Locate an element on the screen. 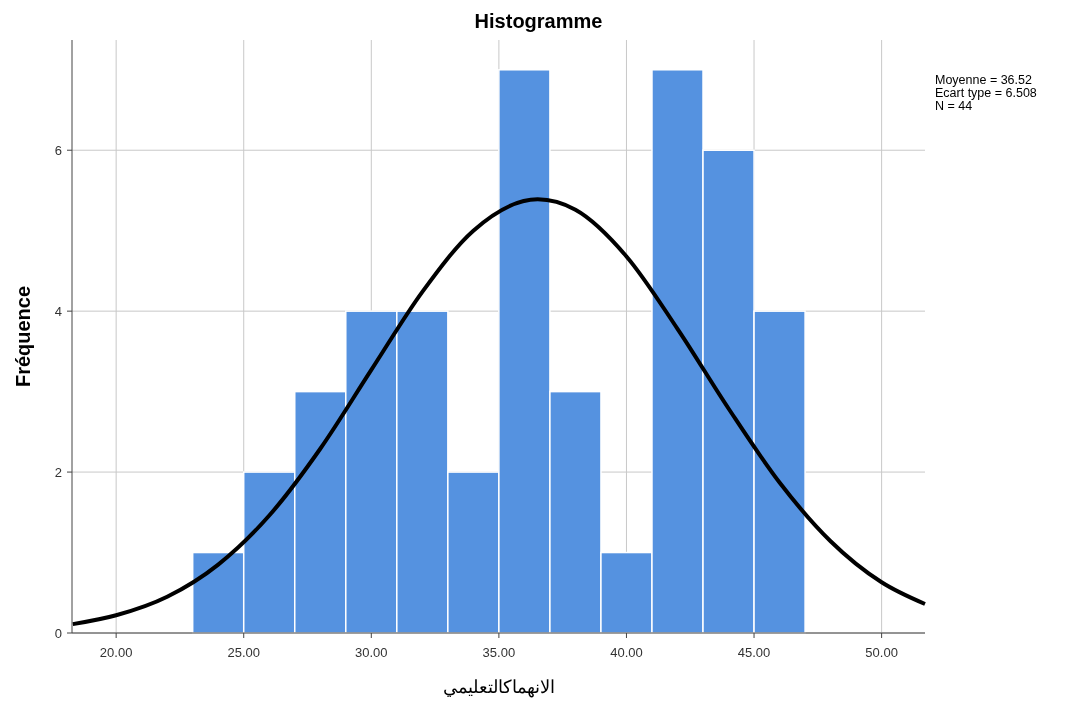 This screenshot has width=1068, height=709. x-tick-label: 25.00 is located at coordinates (243, 652).